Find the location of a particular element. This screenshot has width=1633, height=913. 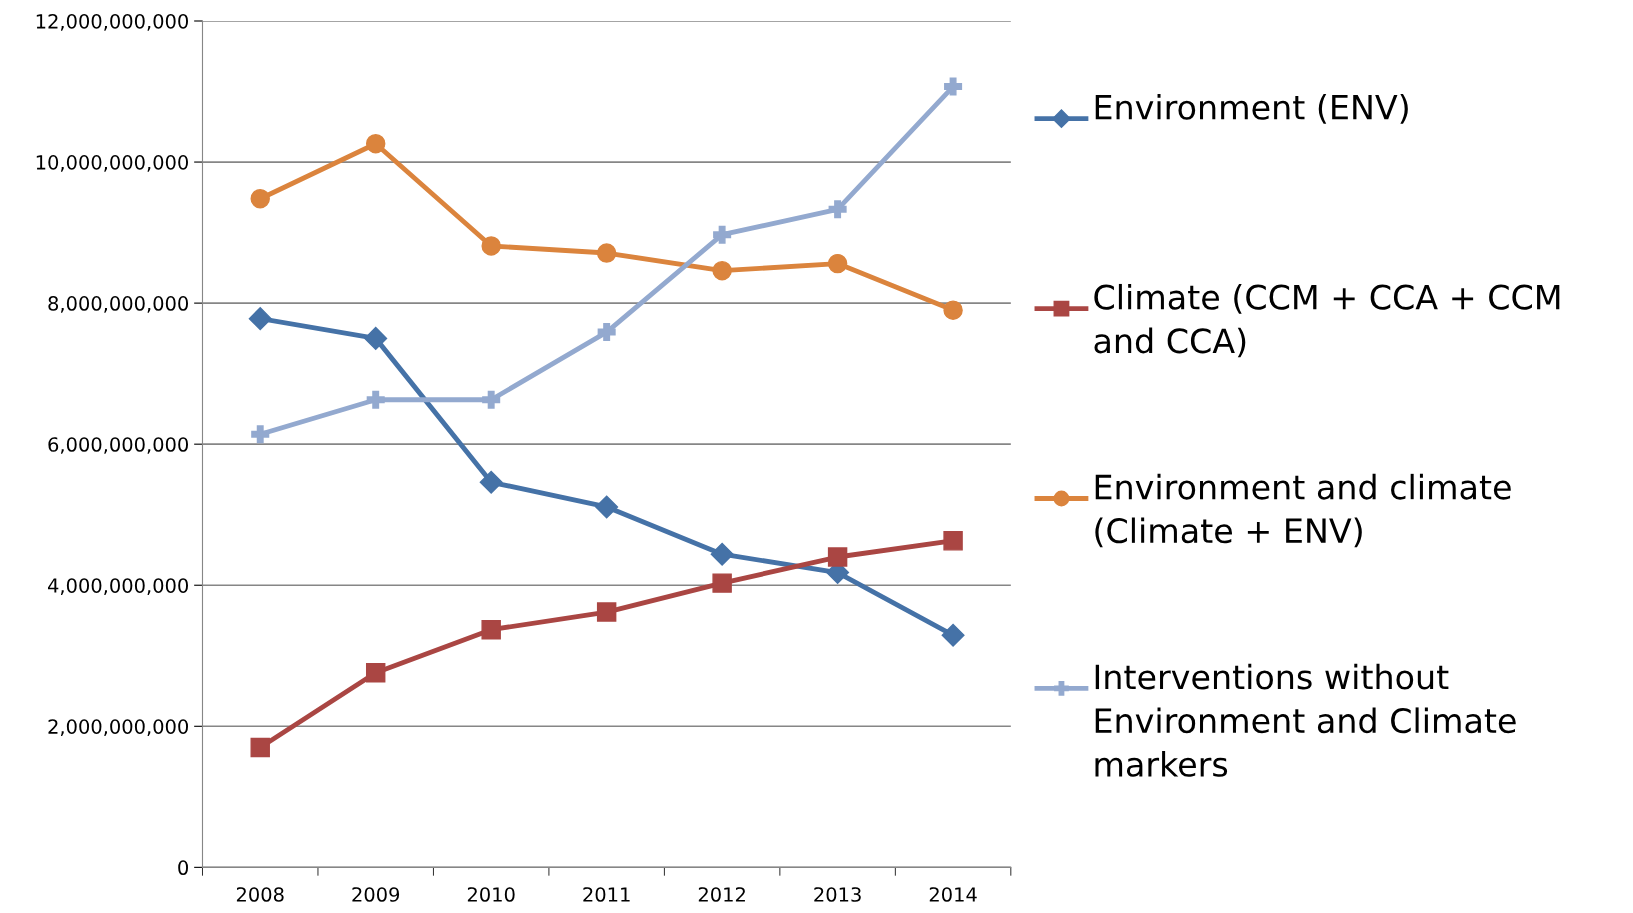

x-tick-label: 2013 is located at coordinates (837, 894).